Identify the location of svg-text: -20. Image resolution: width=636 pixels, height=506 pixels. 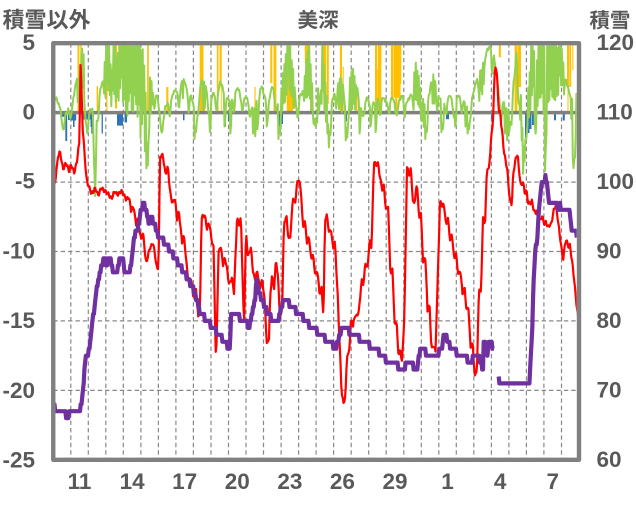
(18, 390).